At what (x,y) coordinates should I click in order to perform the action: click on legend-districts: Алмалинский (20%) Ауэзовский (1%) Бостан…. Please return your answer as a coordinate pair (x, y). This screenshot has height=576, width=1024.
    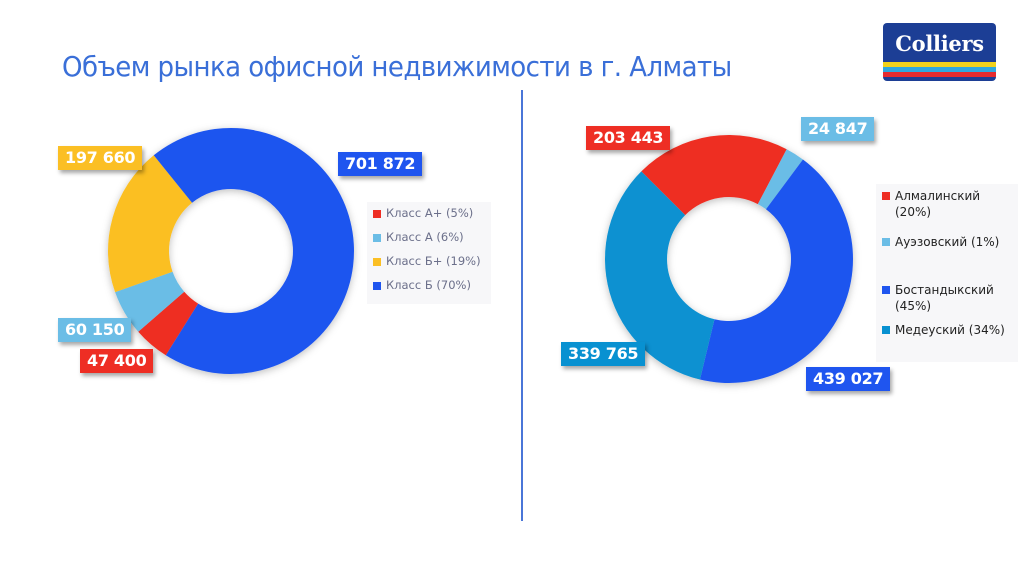
    Looking at the image, I should click on (947, 273).